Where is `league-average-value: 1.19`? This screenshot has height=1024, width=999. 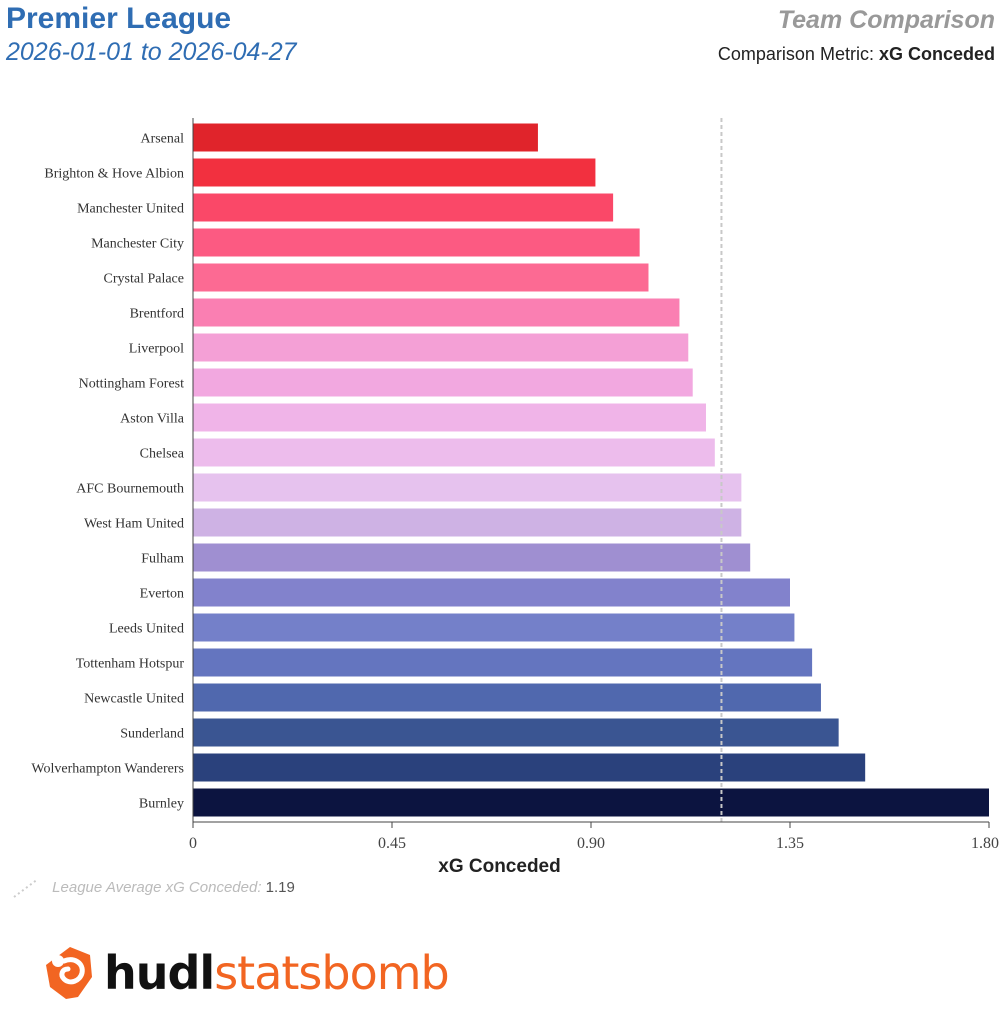 league-average-value: 1.19 is located at coordinates (280, 887).